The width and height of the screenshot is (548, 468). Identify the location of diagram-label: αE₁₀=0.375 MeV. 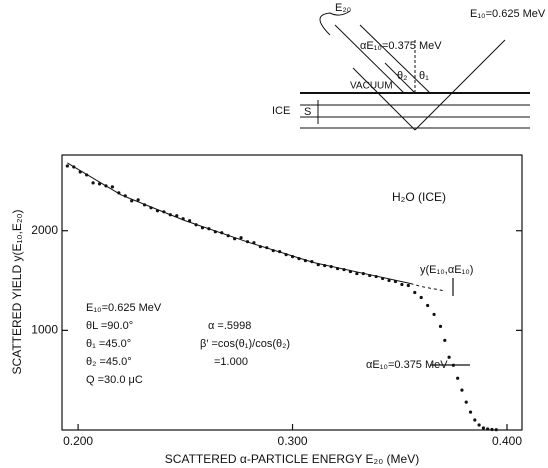
(401, 46).